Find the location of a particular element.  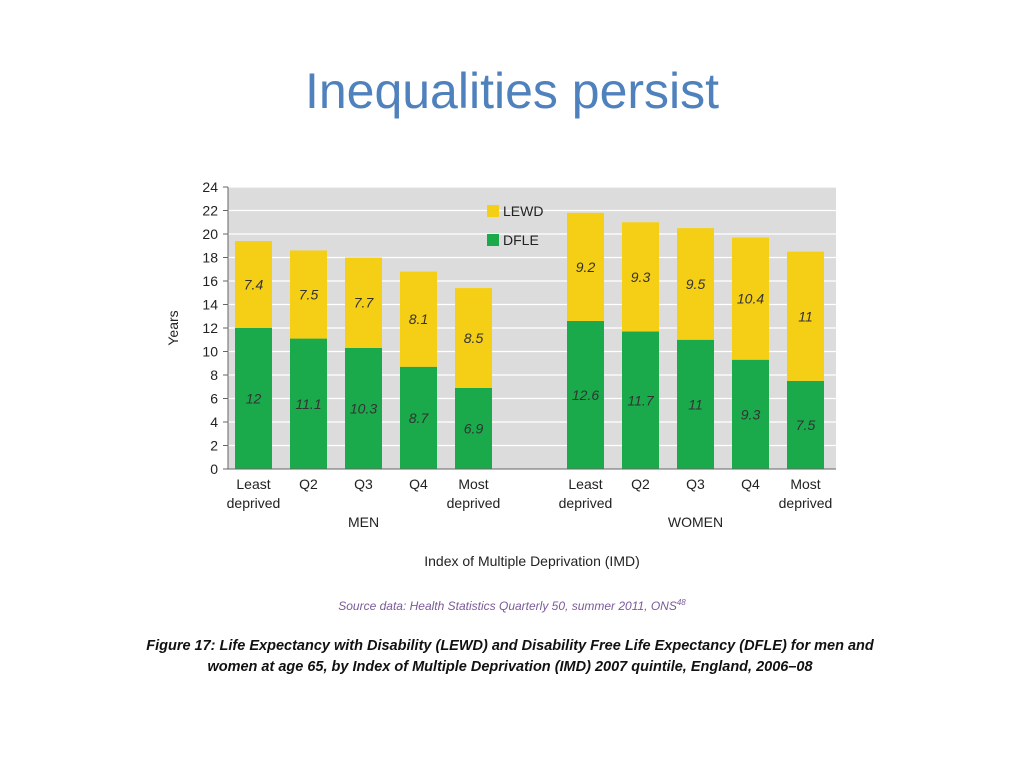

data-label-dfle: 11.7 is located at coordinates (640, 400).